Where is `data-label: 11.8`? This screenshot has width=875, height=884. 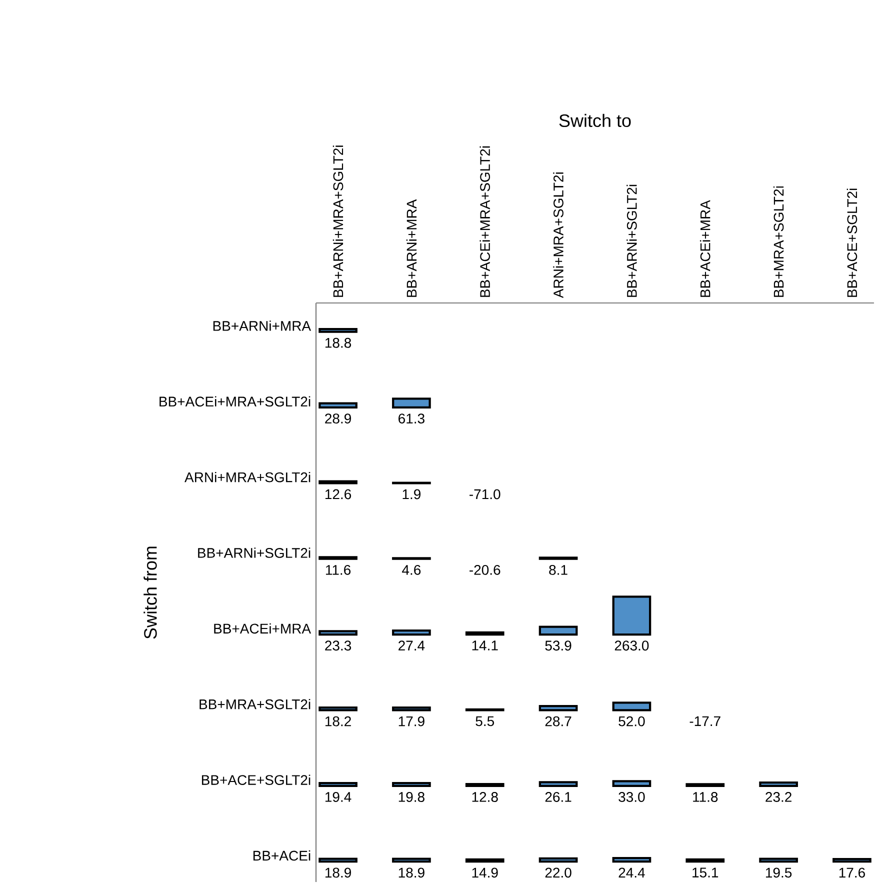
data-label: 11.8 is located at coordinates (705, 797).